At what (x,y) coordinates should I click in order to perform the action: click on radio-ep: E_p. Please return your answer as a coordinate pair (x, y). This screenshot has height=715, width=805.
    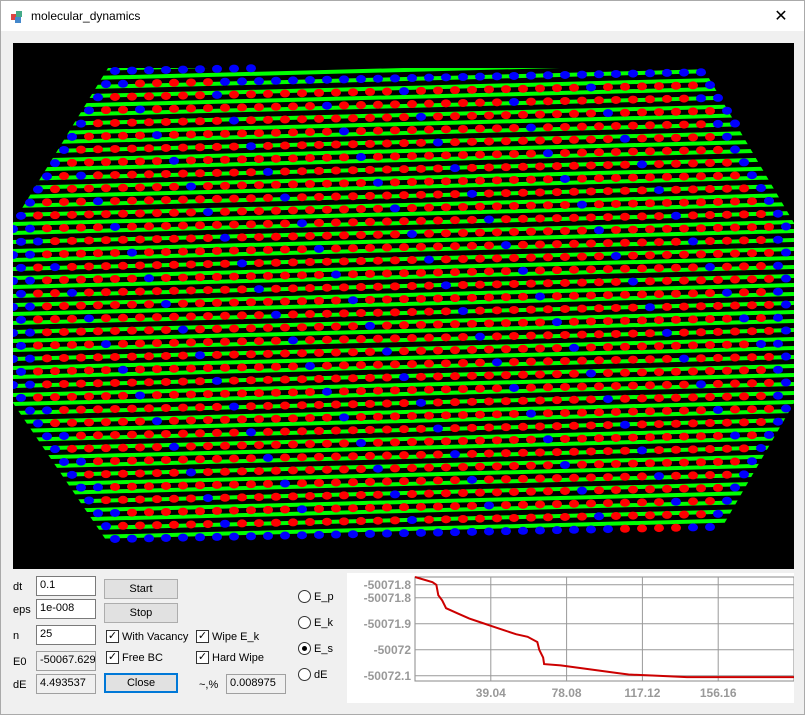
    Looking at the image, I should click on (316, 596).